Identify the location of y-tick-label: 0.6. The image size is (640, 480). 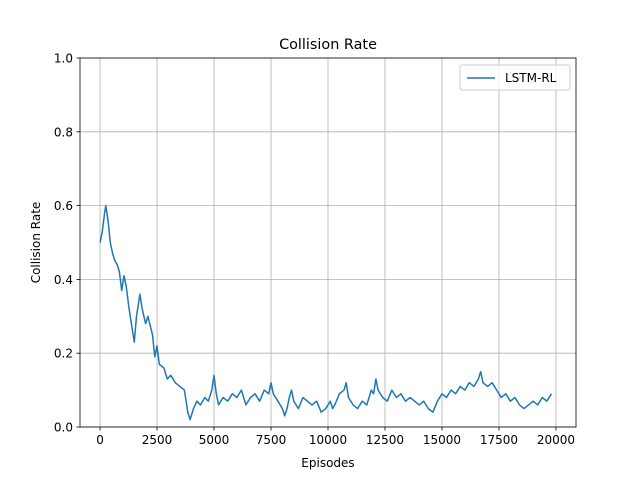
(63, 206).